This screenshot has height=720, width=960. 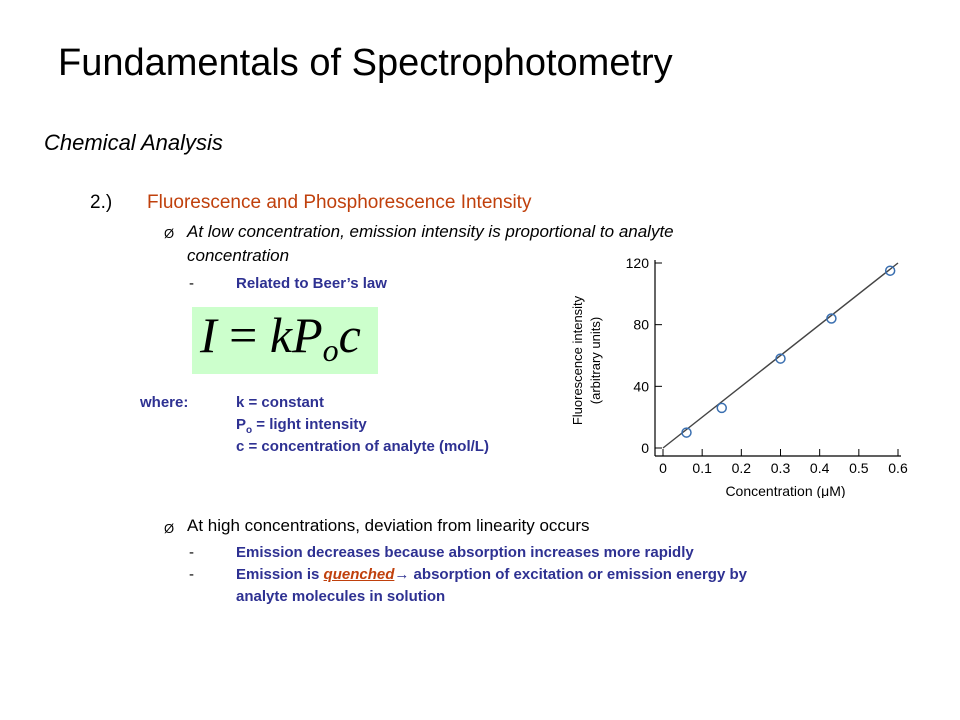 I want to click on equation-p: P, so click(x=307, y=335).